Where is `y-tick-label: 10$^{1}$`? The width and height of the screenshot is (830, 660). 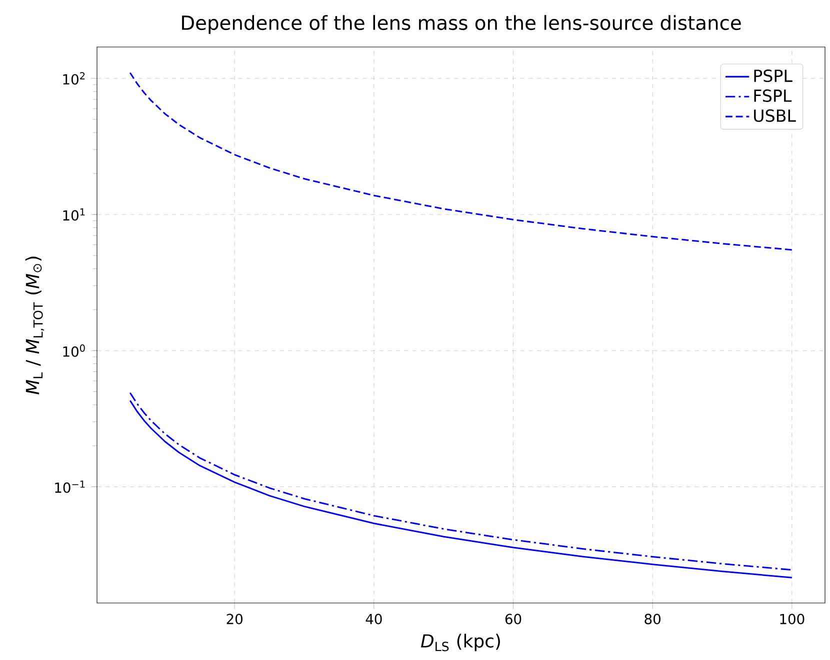
y-tick-label: 10$^{1}$ is located at coordinates (74, 214).